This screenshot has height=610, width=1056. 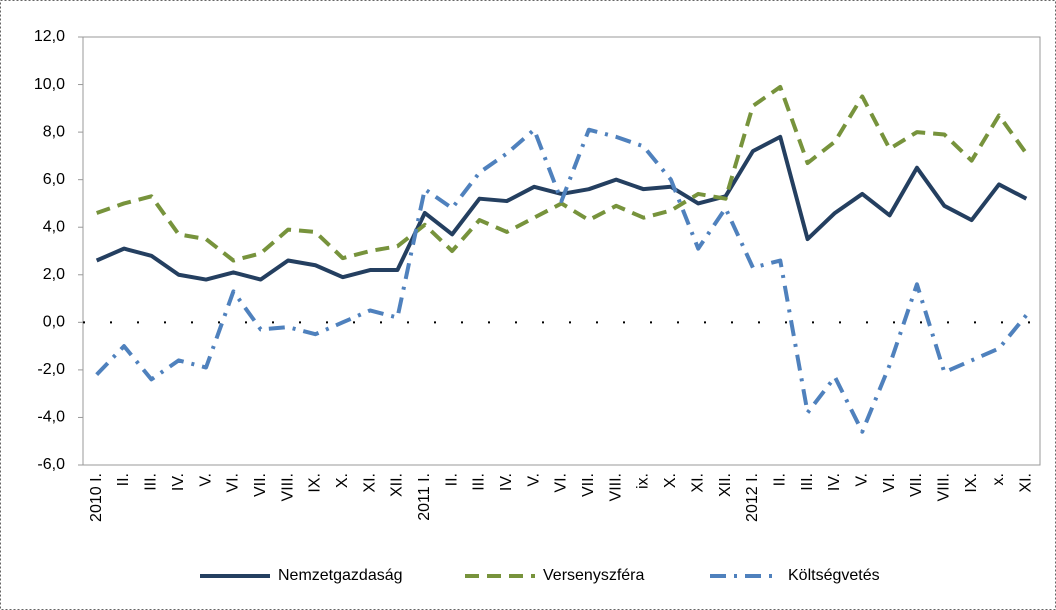 I want to click on y-tick-label: -4,0, so click(x=51, y=417).